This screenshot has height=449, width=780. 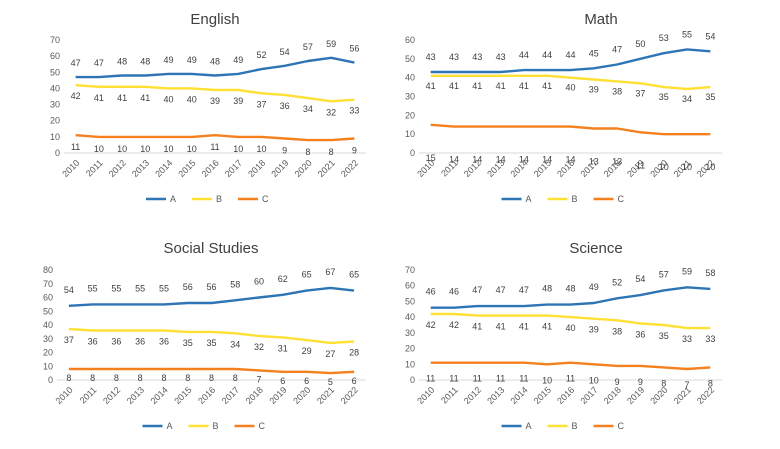 What do you see at coordinates (330, 382) in the screenshot?
I see `data-label: 5` at bounding box center [330, 382].